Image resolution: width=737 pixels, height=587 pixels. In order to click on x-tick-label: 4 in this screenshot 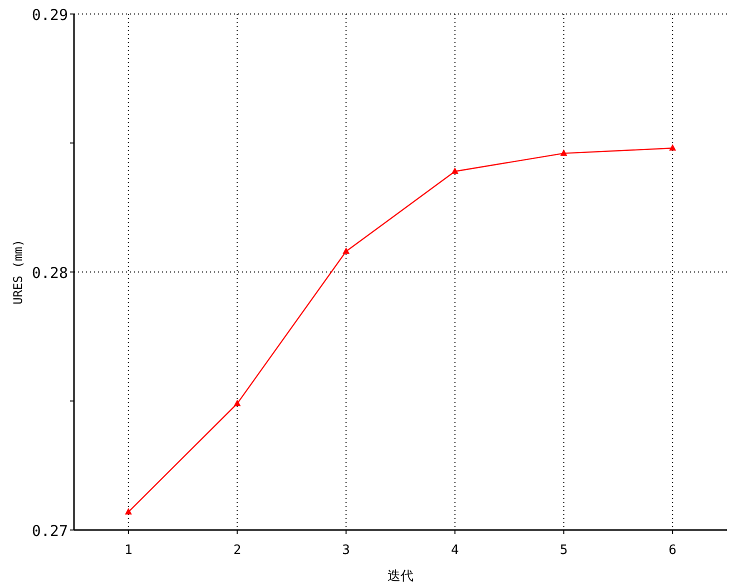, I will do `click(455, 550)`.